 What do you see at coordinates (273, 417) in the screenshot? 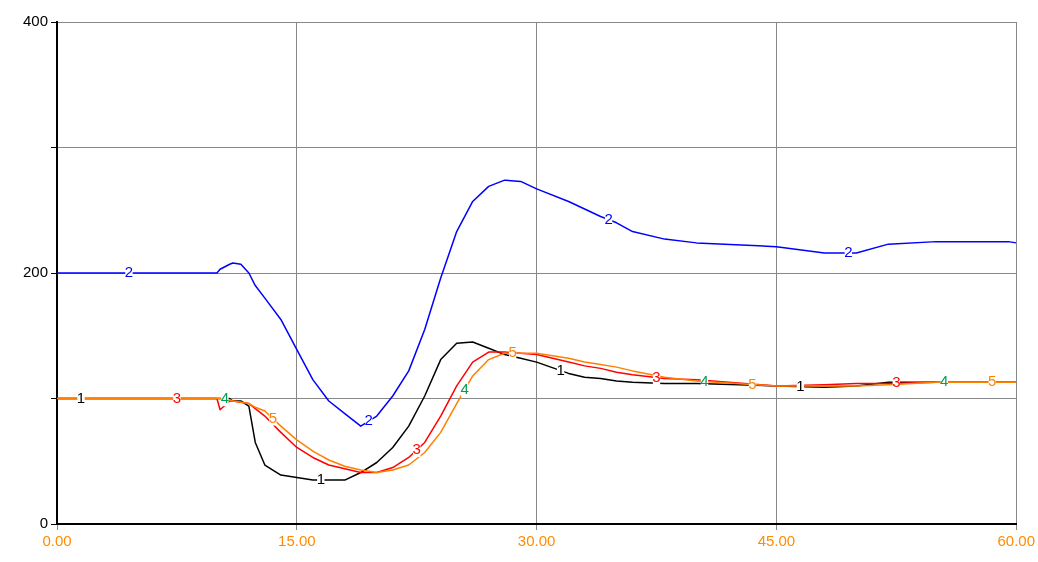
I see `series-label: 5` at bounding box center [273, 417].